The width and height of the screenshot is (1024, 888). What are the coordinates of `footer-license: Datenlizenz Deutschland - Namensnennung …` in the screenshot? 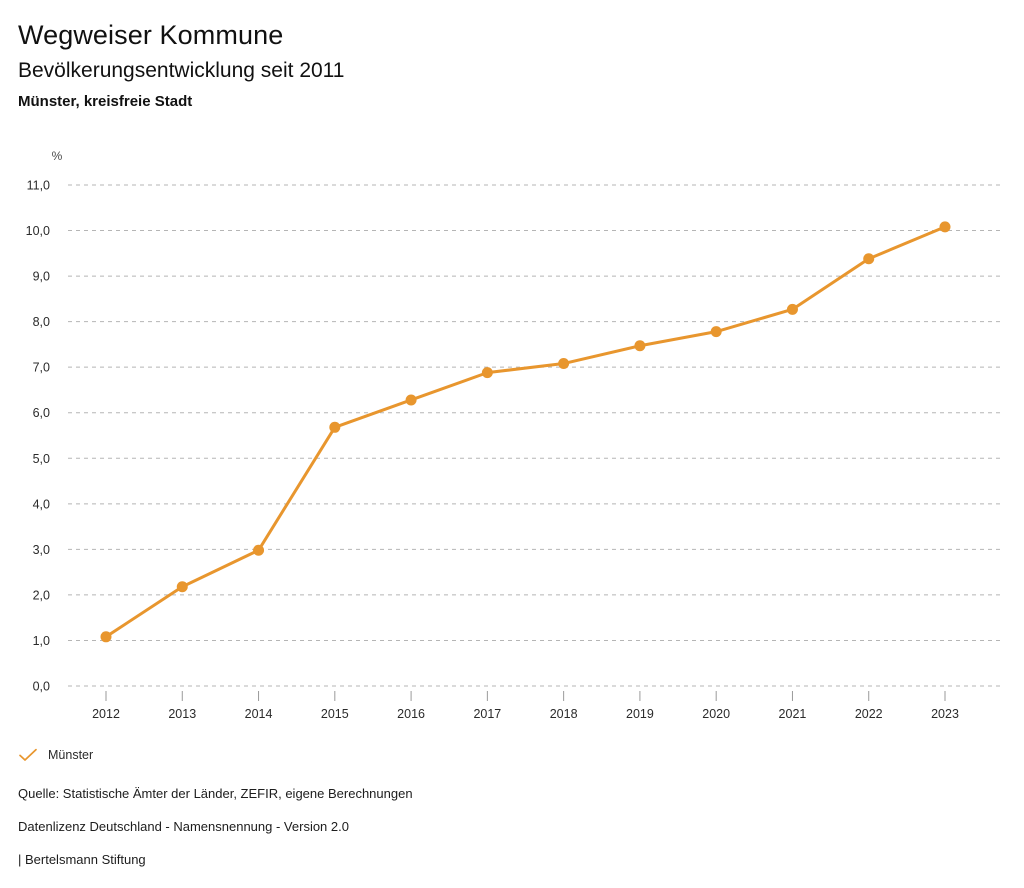 It's located at (183, 826).